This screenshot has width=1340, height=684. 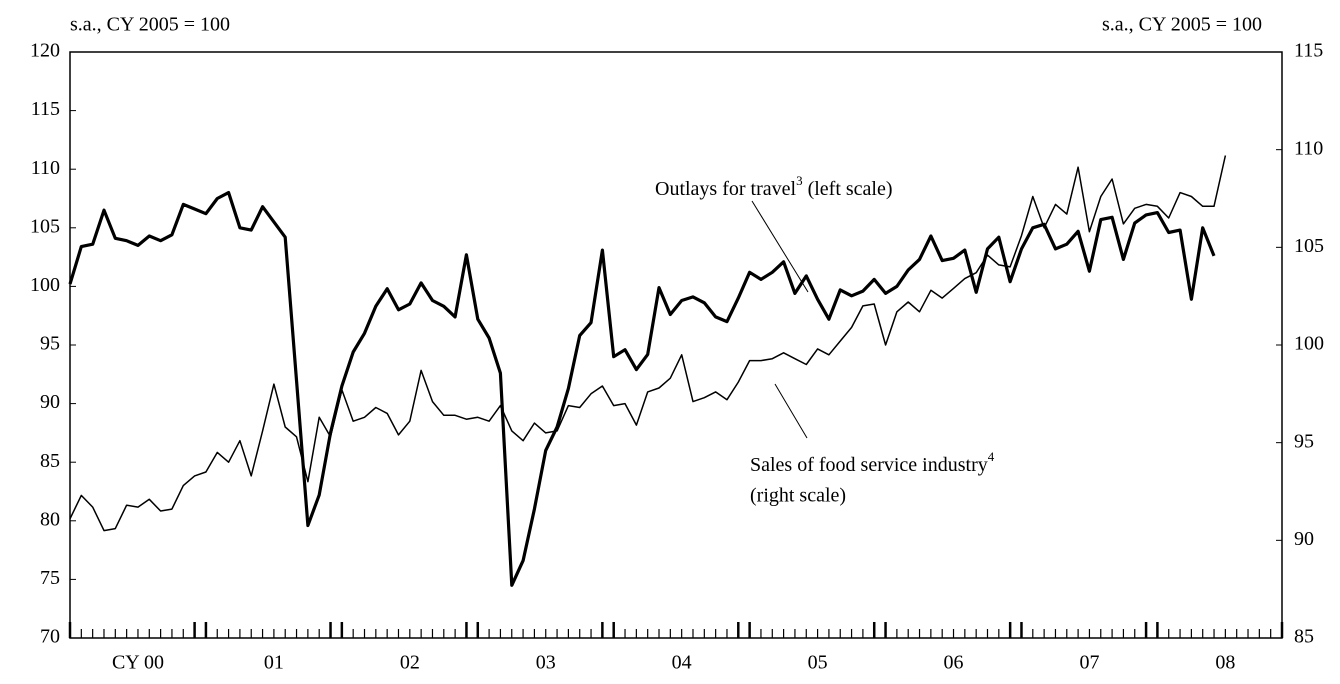 I want to click on x-tick-label: 08, so click(x=1225, y=663).